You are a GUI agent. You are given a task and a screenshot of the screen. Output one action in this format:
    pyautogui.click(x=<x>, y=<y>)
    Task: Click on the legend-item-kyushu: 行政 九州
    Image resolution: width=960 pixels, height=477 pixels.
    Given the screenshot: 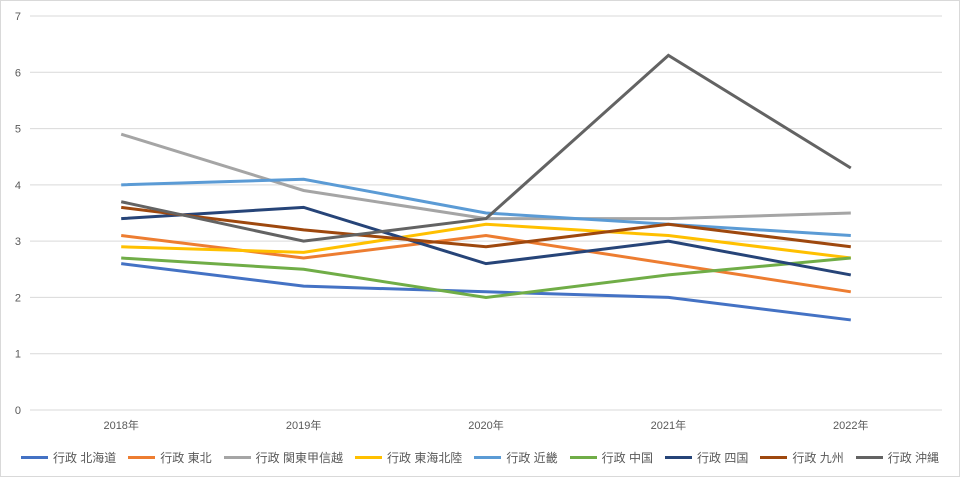 What is the action you would take?
    pyautogui.click(x=802, y=457)
    